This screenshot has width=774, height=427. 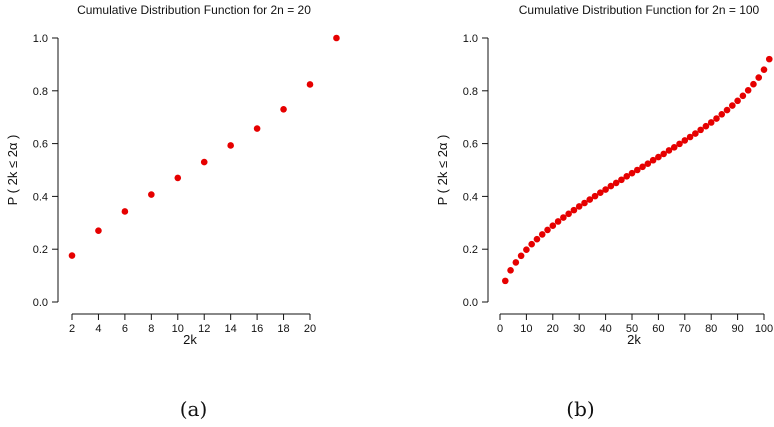 What do you see at coordinates (151, 329) in the screenshot?
I see `x-tick-label: 8` at bounding box center [151, 329].